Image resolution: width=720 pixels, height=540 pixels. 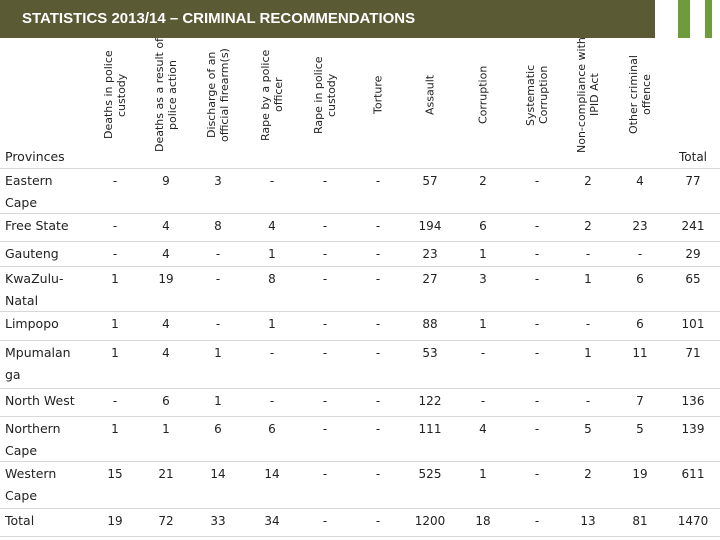 I want to click on row-header: North West, so click(x=40, y=400).